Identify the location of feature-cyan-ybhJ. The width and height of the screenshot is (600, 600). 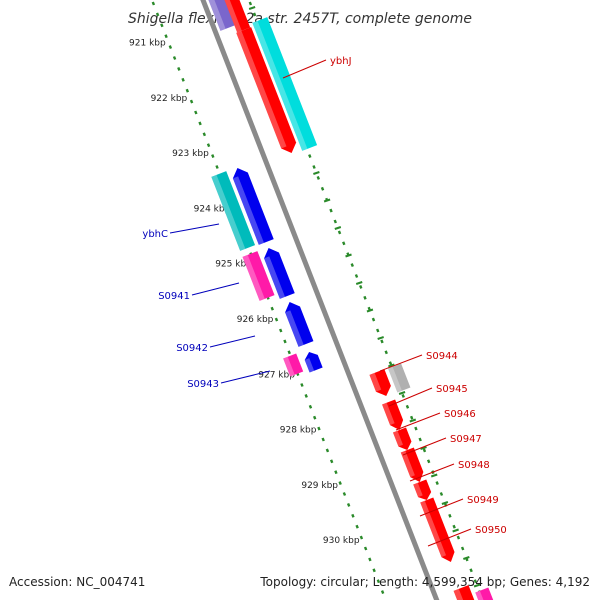
(285, 84).